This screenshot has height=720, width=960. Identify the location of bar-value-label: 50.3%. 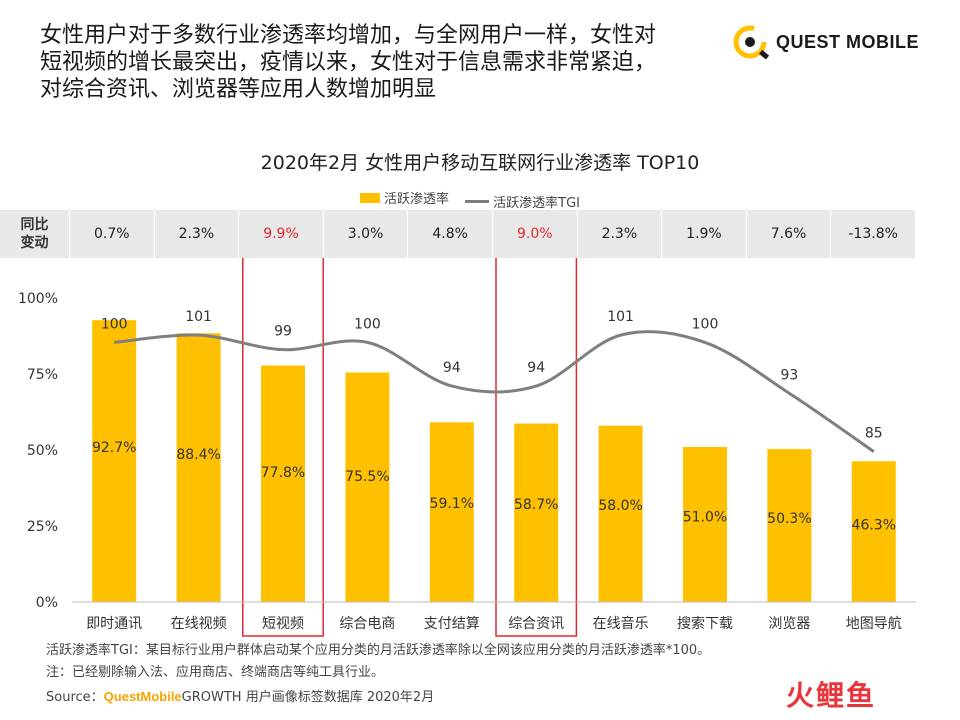
(789, 519).